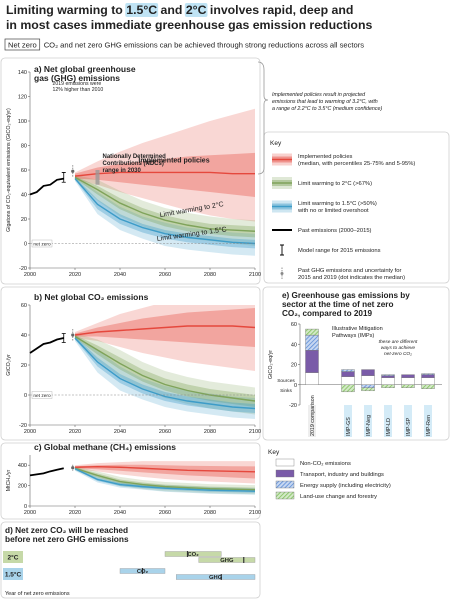 The width and height of the screenshot is (451, 599). I want to click on legend-text: Land-use change and forestry, so click(338, 497).